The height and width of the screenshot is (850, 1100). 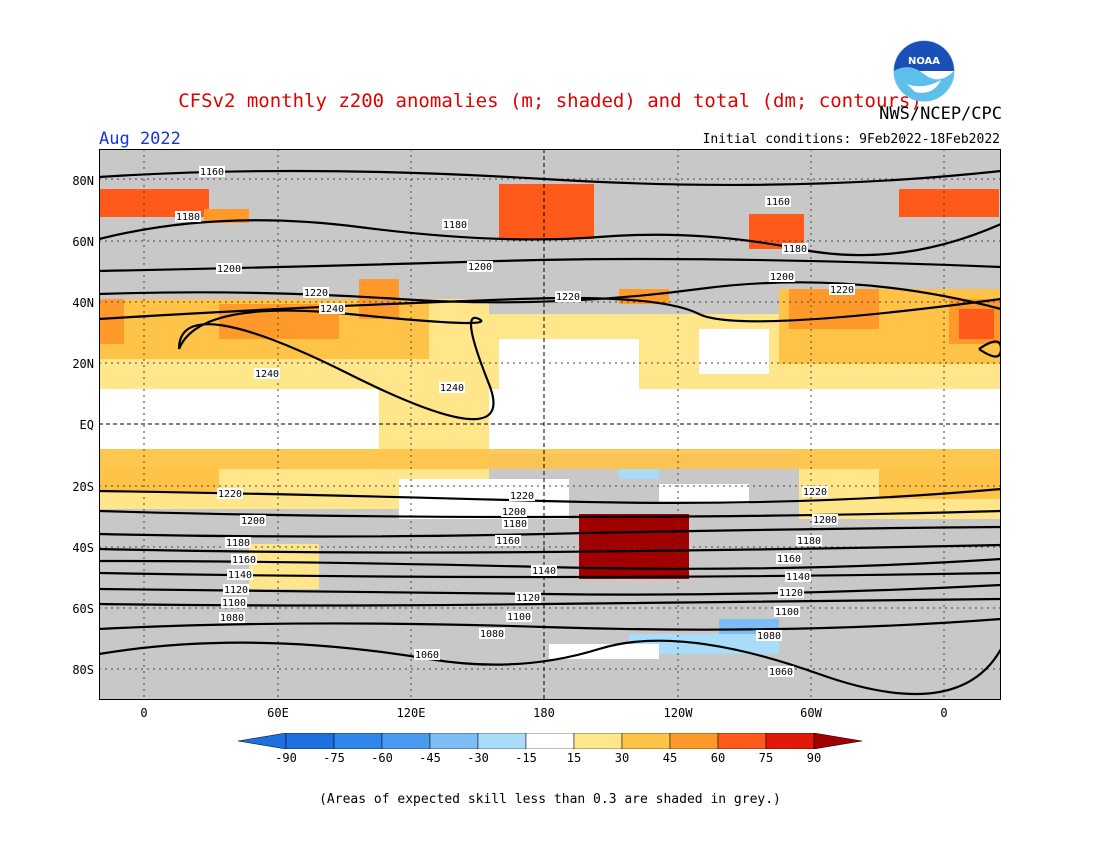 What do you see at coordinates (622, 758) in the screenshot?
I see `colorbar-label: 30` at bounding box center [622, 758].